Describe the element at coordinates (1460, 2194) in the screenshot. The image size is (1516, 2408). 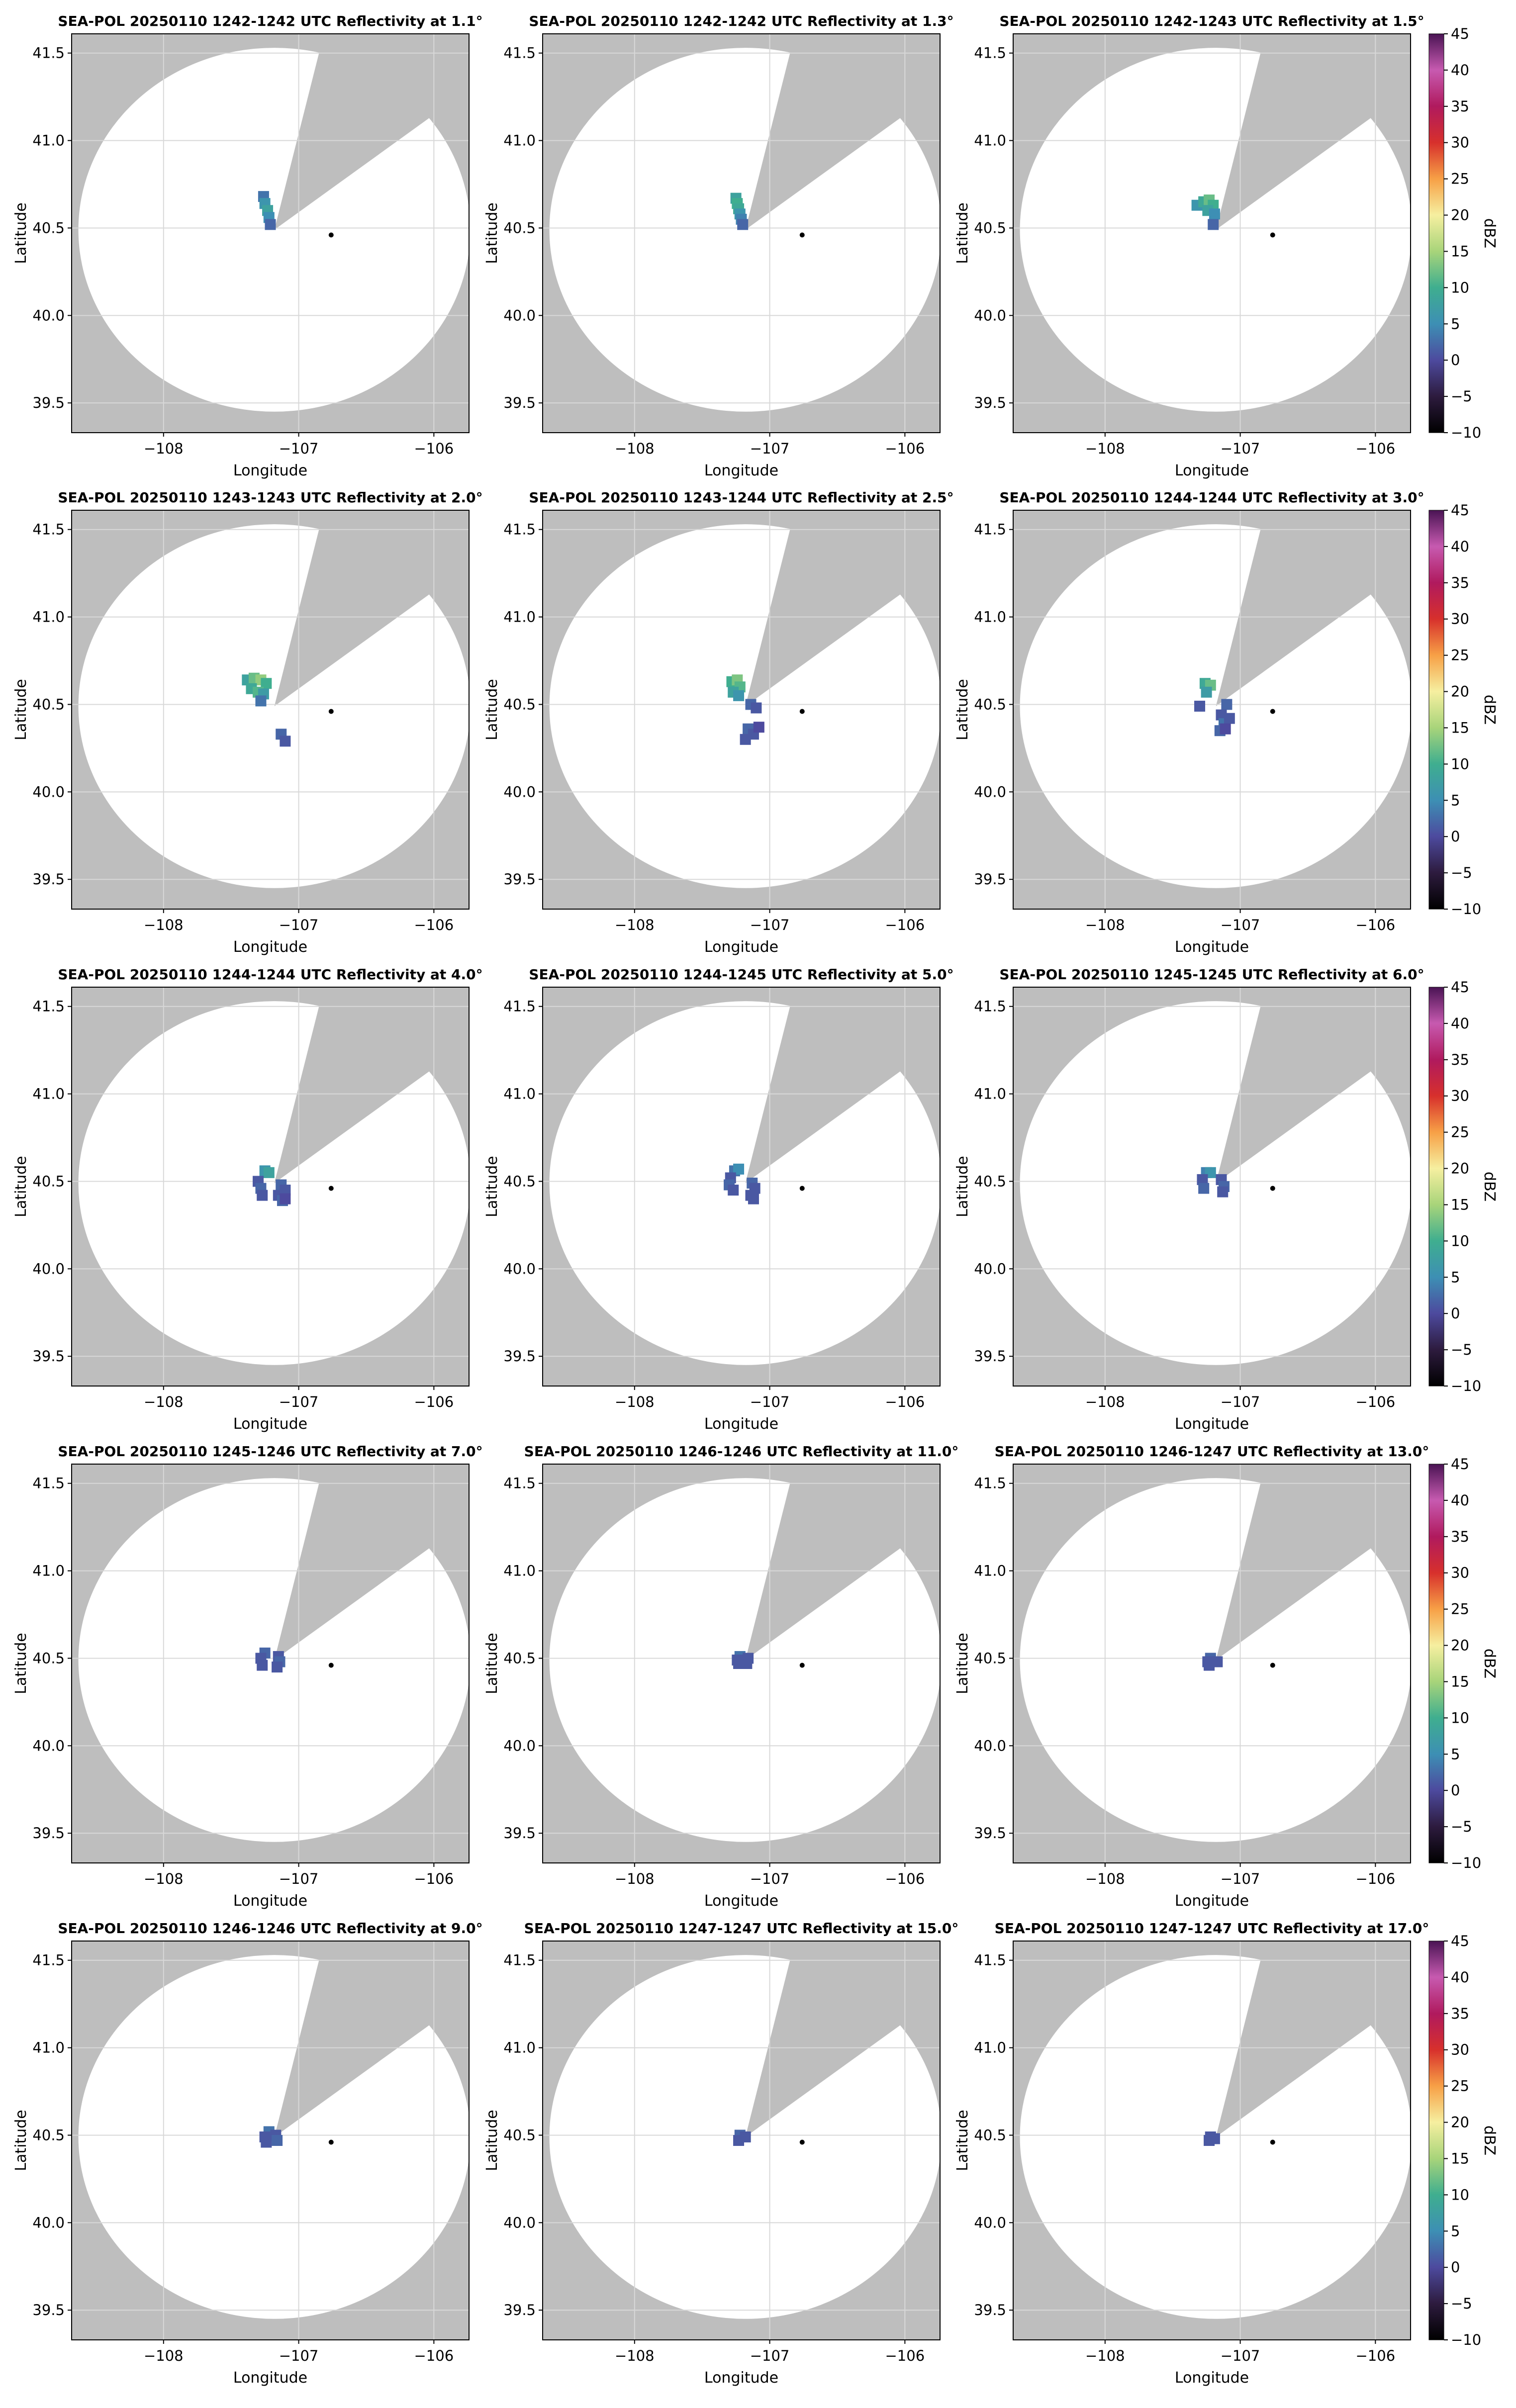
I see `colorbar-tick-label: 10` at that location.